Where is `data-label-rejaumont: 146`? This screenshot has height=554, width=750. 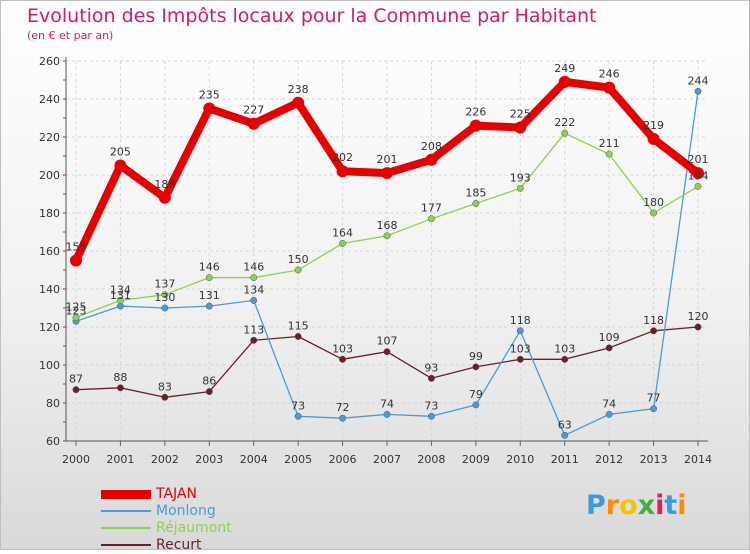
data-label-rejaumont: 146 is located at coordinates (253, 267).